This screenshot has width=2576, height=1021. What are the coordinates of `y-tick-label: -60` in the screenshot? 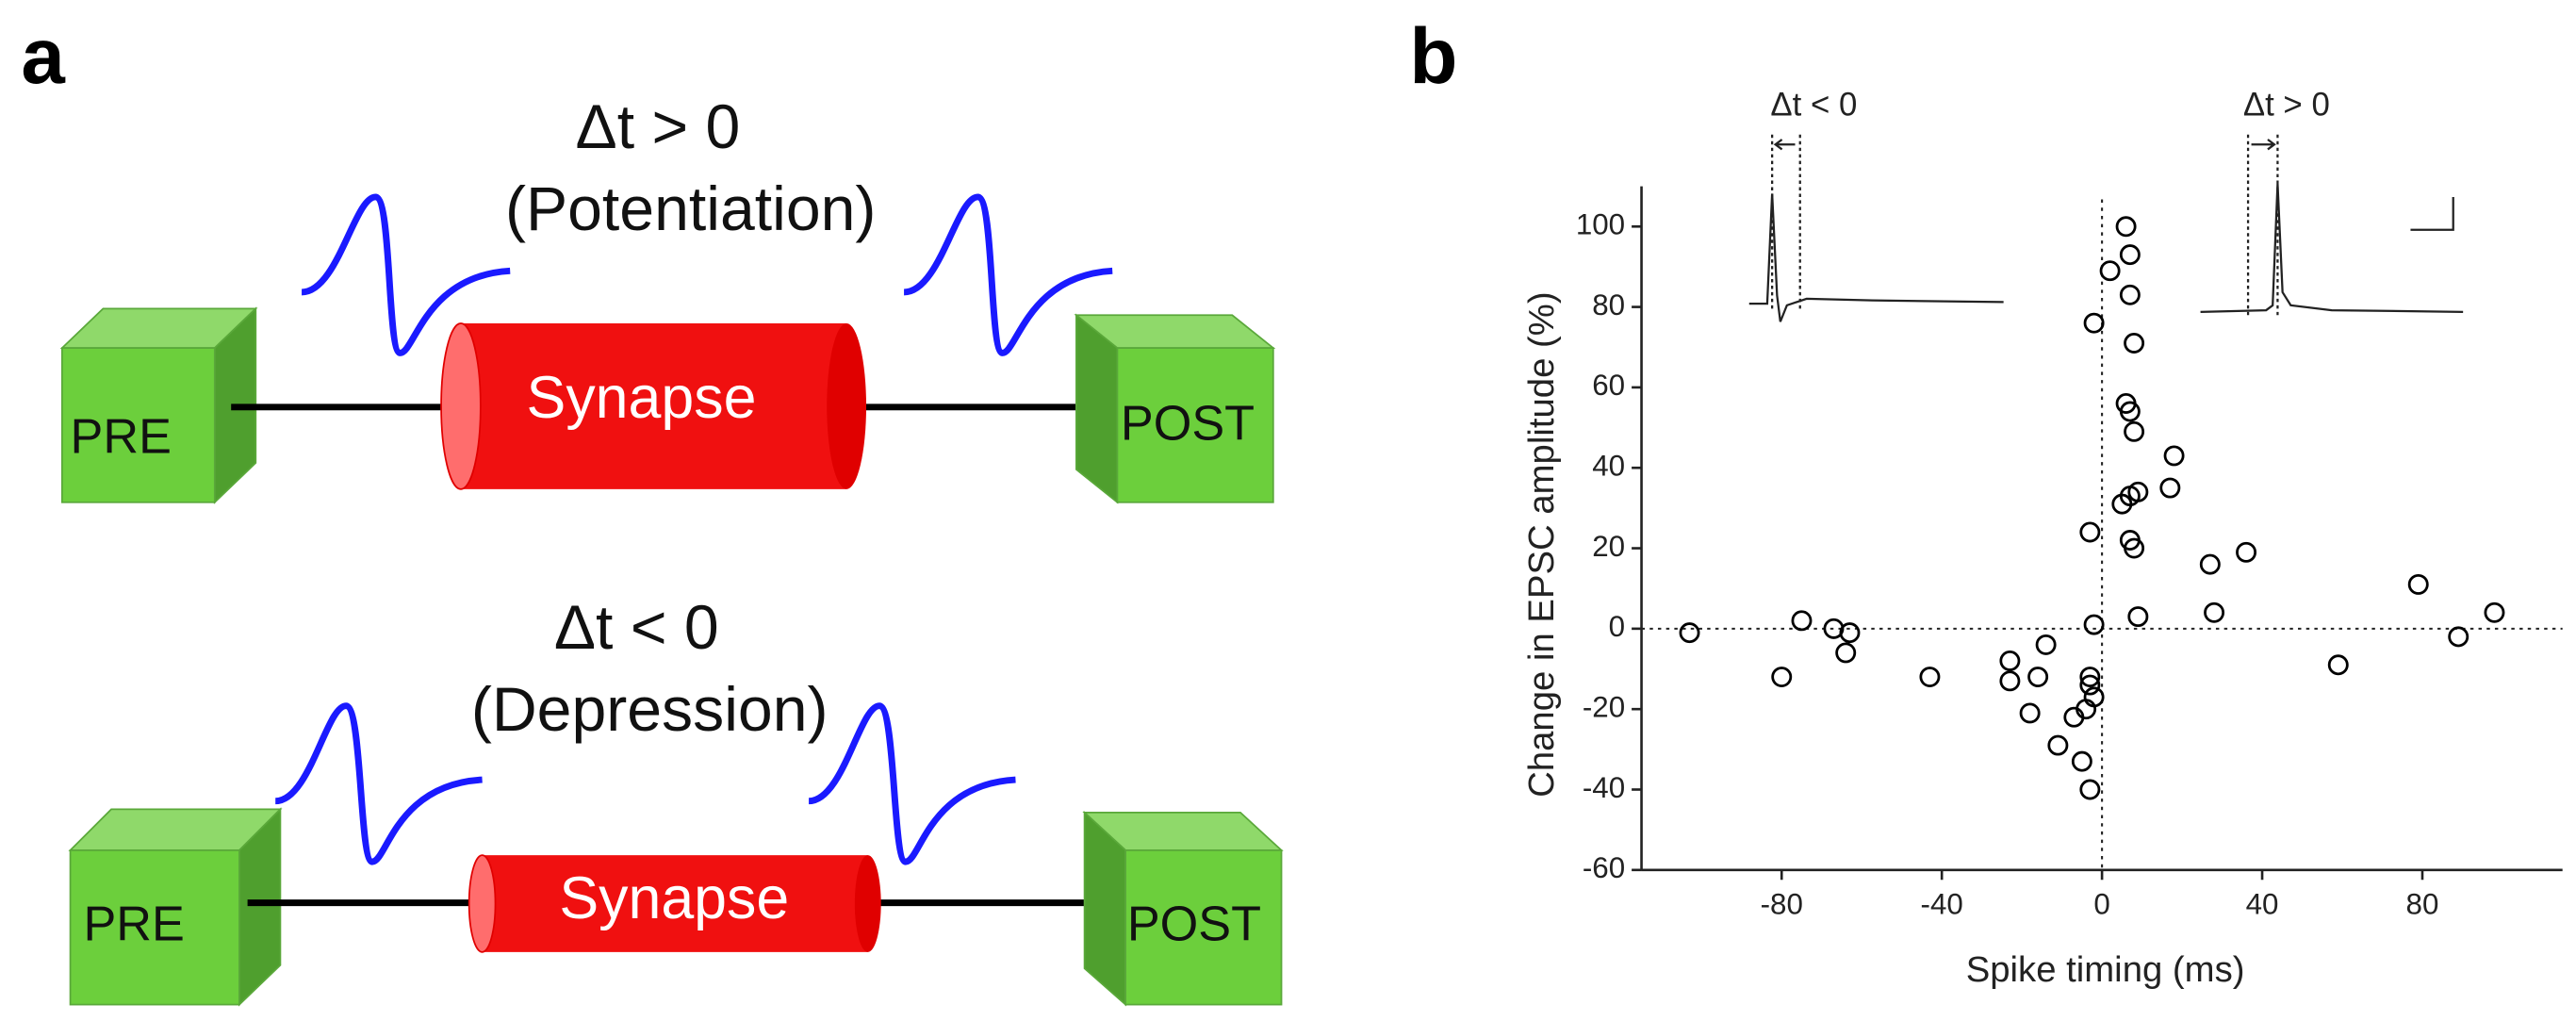 It's located at (1604, 867).